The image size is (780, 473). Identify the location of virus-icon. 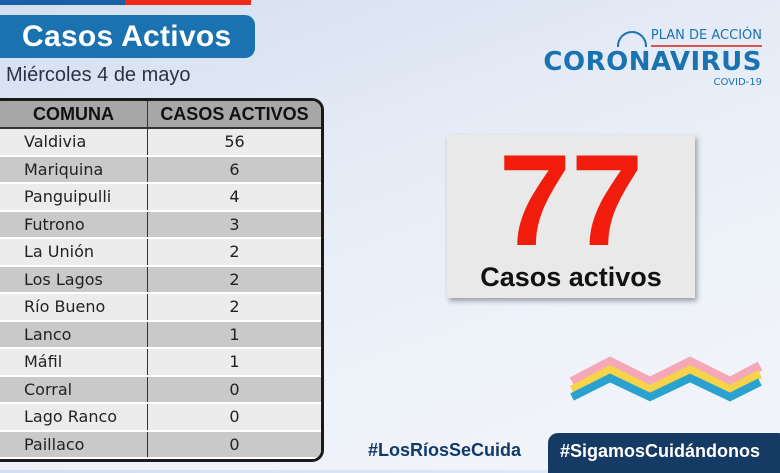
(631, 39).